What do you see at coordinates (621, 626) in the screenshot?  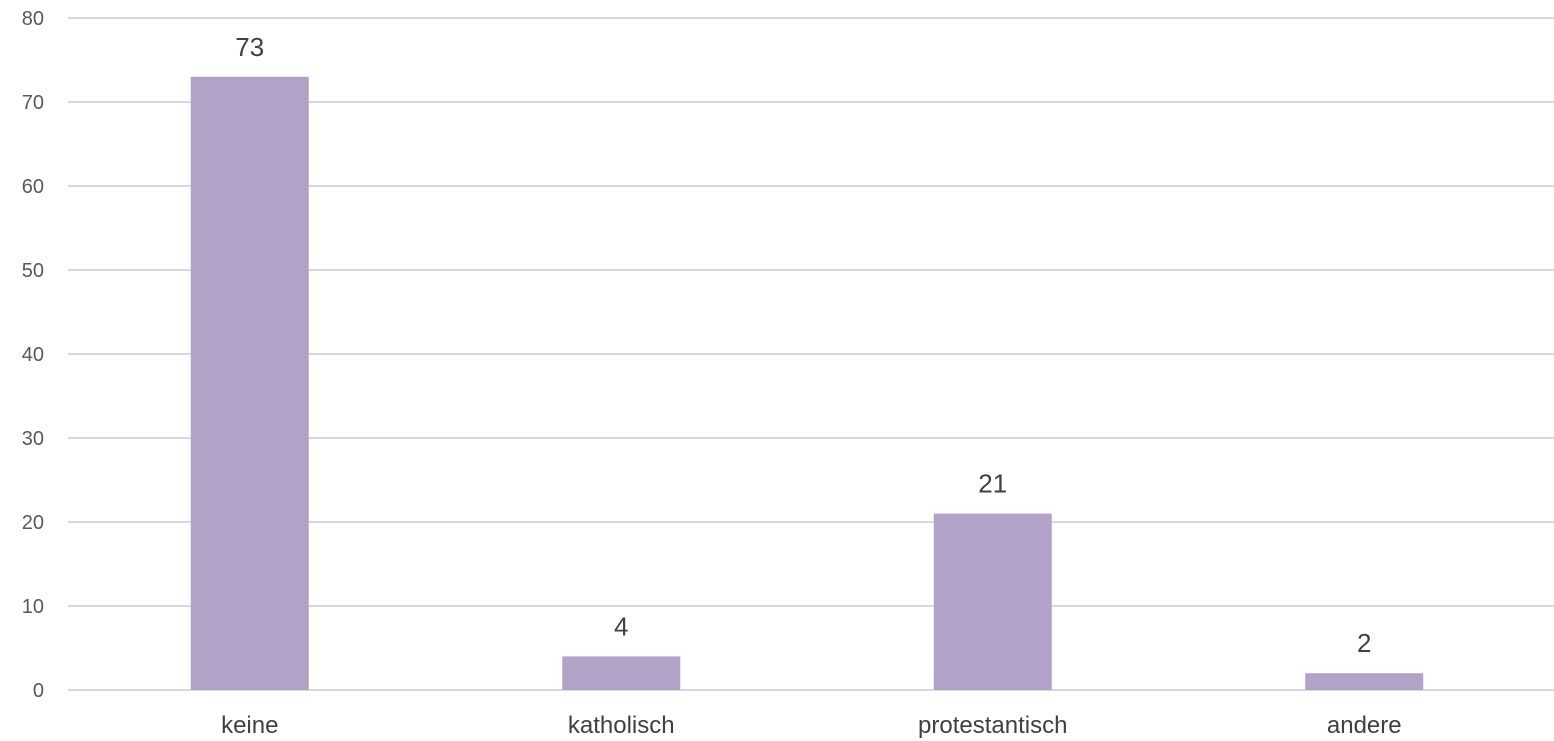 I see `data-label: 4` at bounding box center [621, 626].